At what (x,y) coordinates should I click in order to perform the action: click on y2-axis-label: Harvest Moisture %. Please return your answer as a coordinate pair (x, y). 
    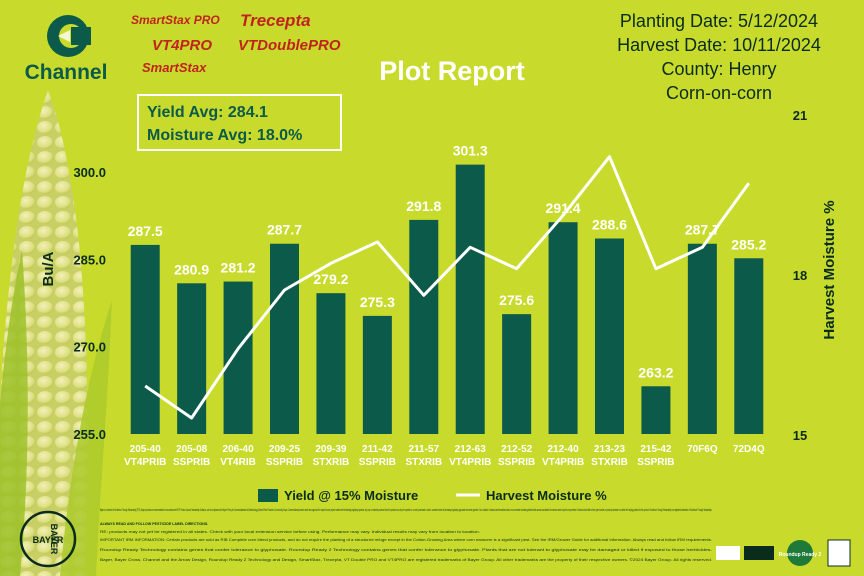
    Looking at the image, I should click on (829, 269).